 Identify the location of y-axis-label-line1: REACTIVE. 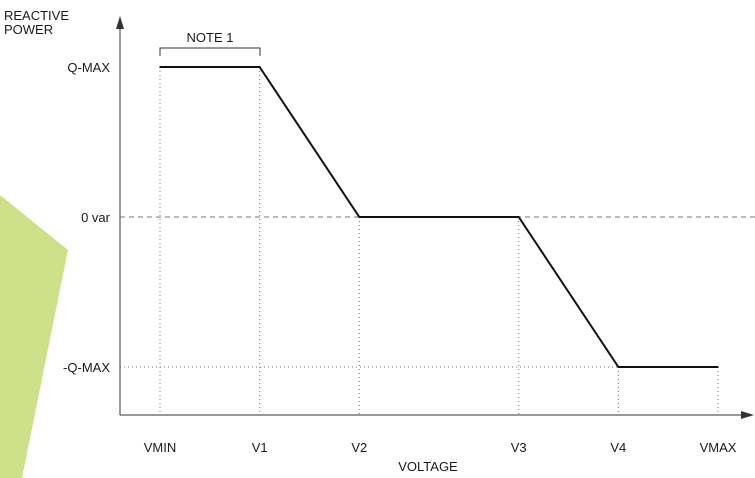
(36, 15).